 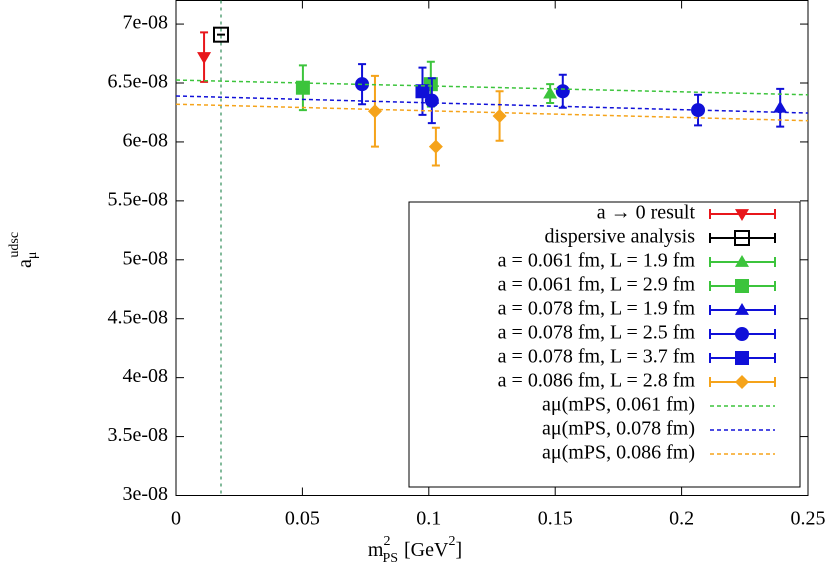 What do you see at coordinates (808, 519) in the screenshot?
I see `x-tick-label: 0.25` at bounding box center [808, 519].